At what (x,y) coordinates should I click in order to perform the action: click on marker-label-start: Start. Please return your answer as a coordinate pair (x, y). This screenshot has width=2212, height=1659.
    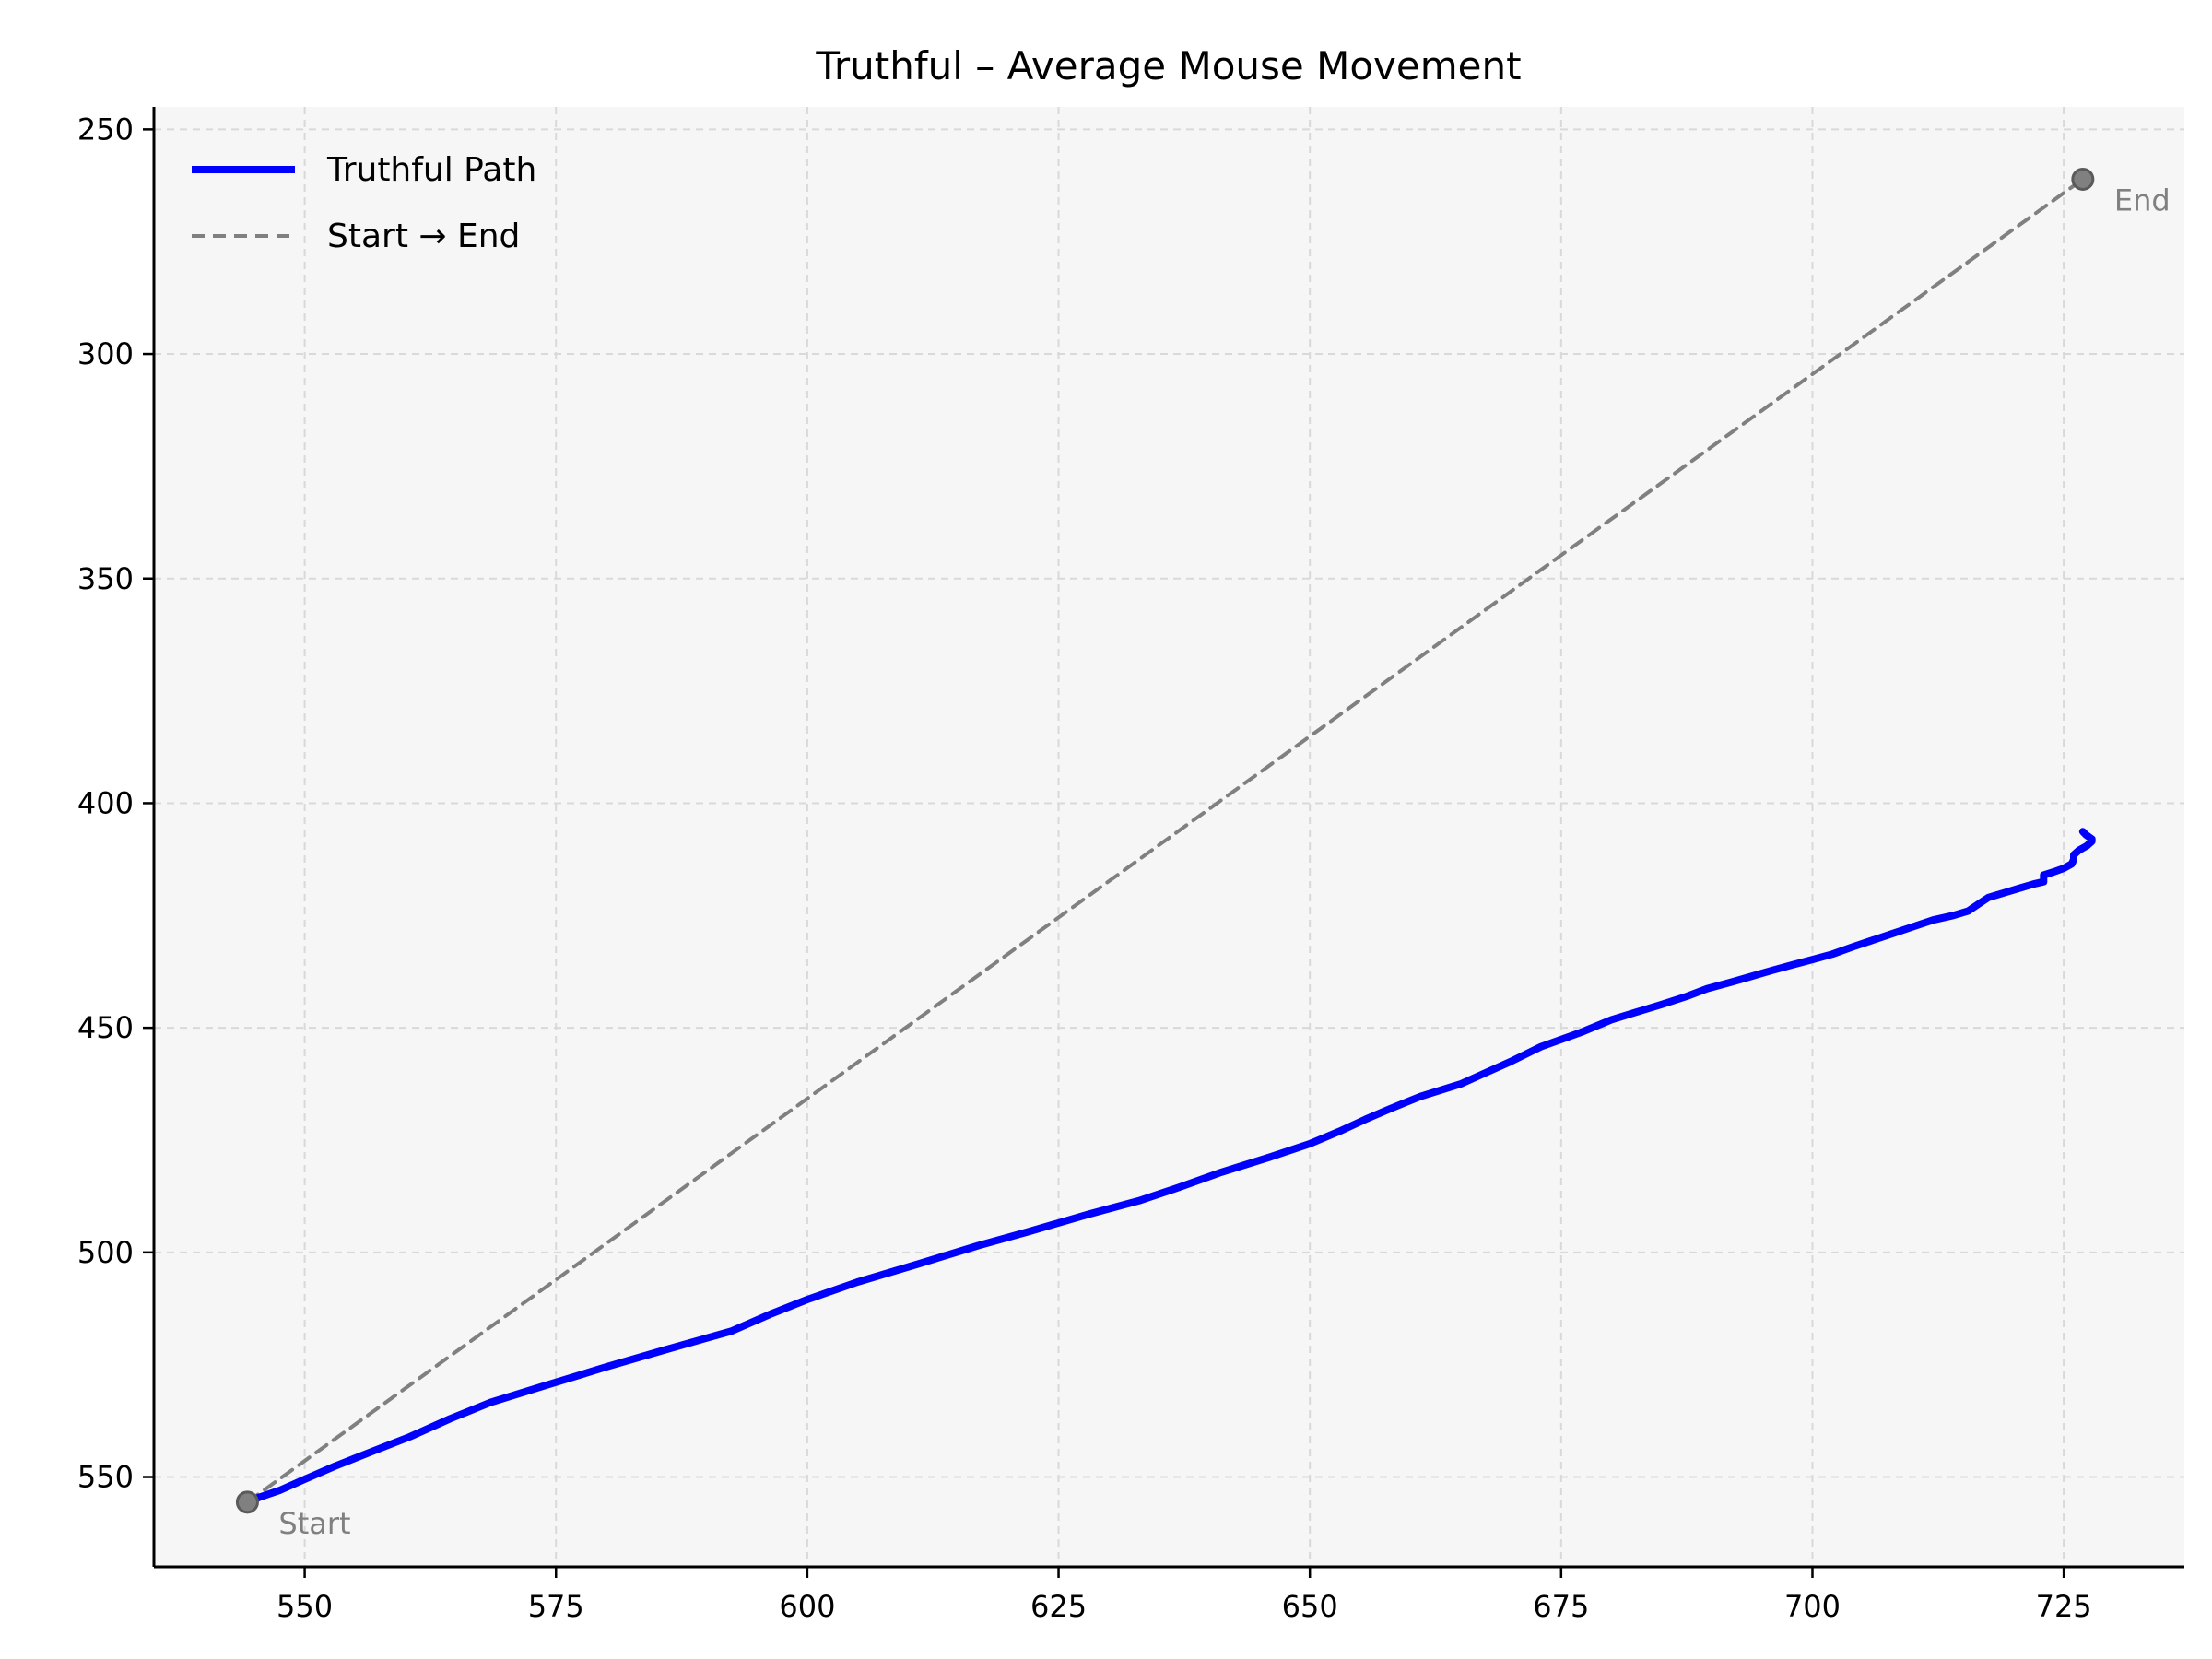
    Looking at the image, I should click on (314, 1523).